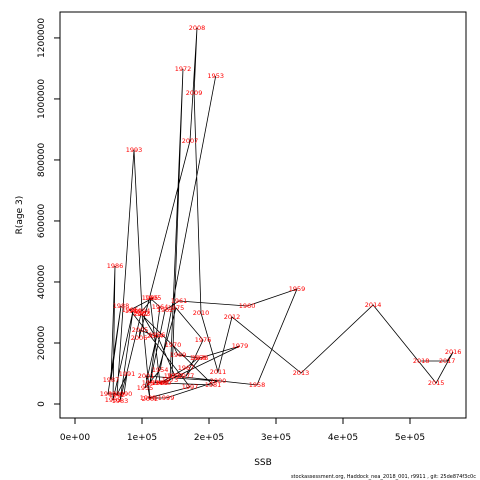 This screenshot has width=480, height=480. I want to click on x-tick-label: 1e+05, so click(142, 438).